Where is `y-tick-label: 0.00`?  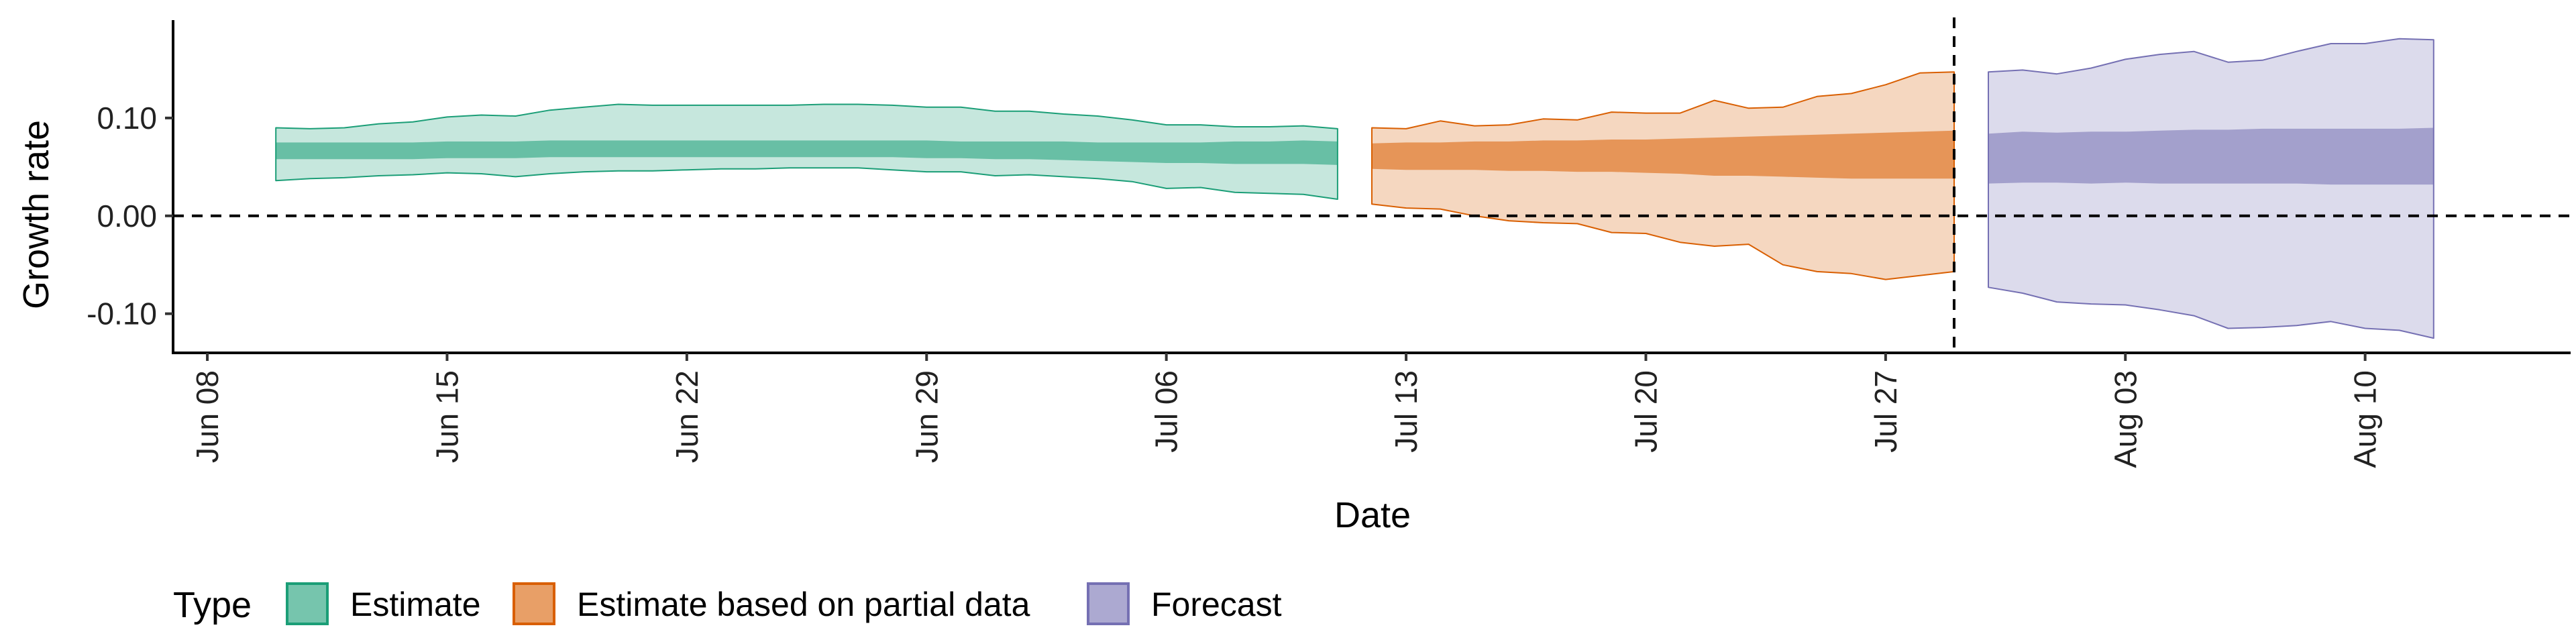 y-tick-label: 0.00 is located at coordinates (127, 216).